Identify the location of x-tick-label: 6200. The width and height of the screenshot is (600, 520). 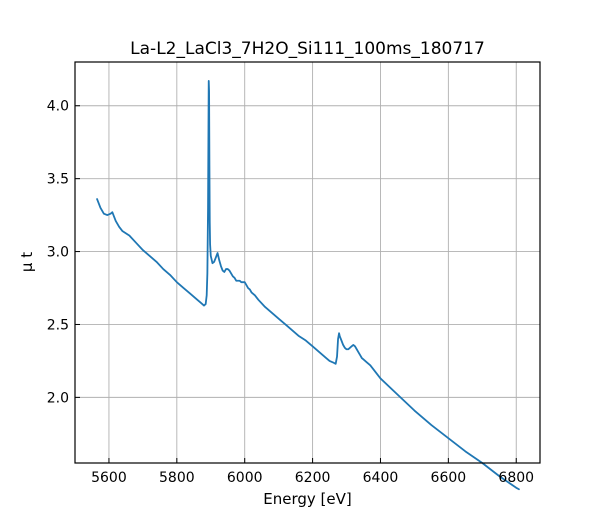
(313, 478).